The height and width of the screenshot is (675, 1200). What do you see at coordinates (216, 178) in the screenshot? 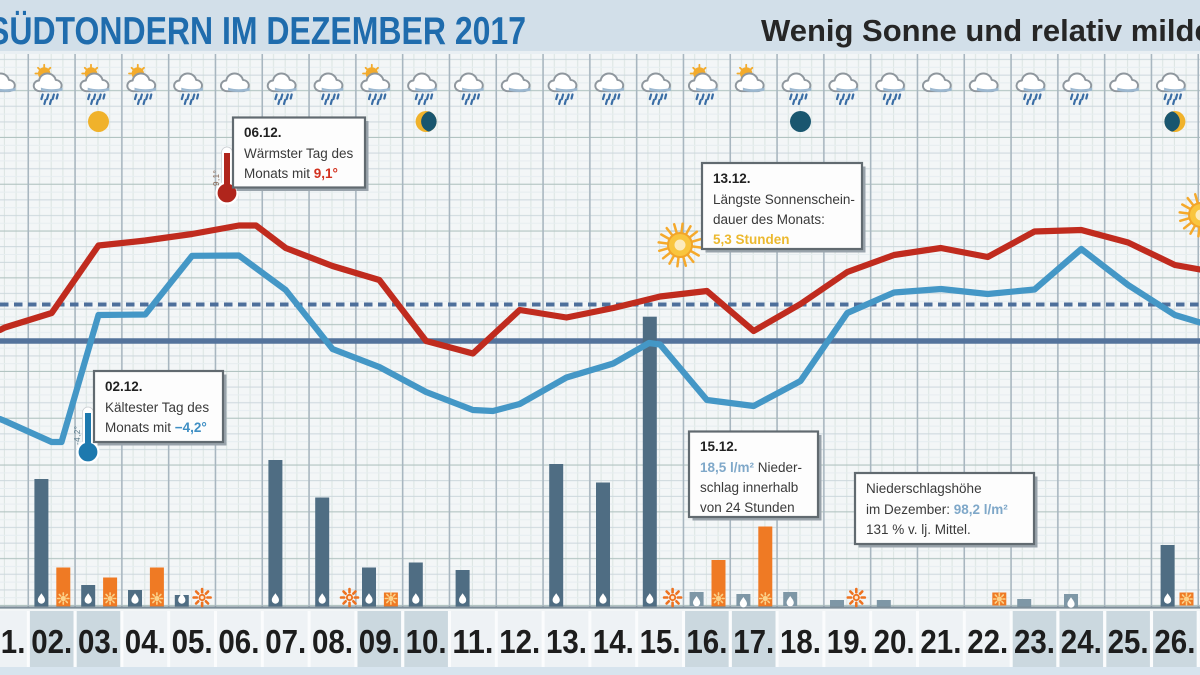
I see `svg-text: 9,1°` at bounding box center [216, 178].